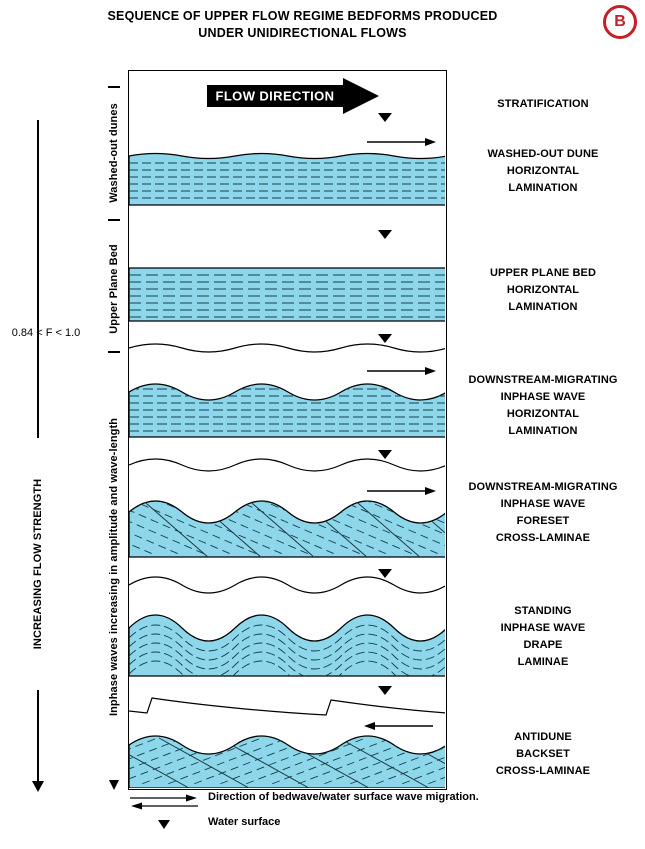  What do you see at coordinates (164, 802) in the screenshot?
I see `migration-direction-arrows-icon` at bounding box center [164, 802].